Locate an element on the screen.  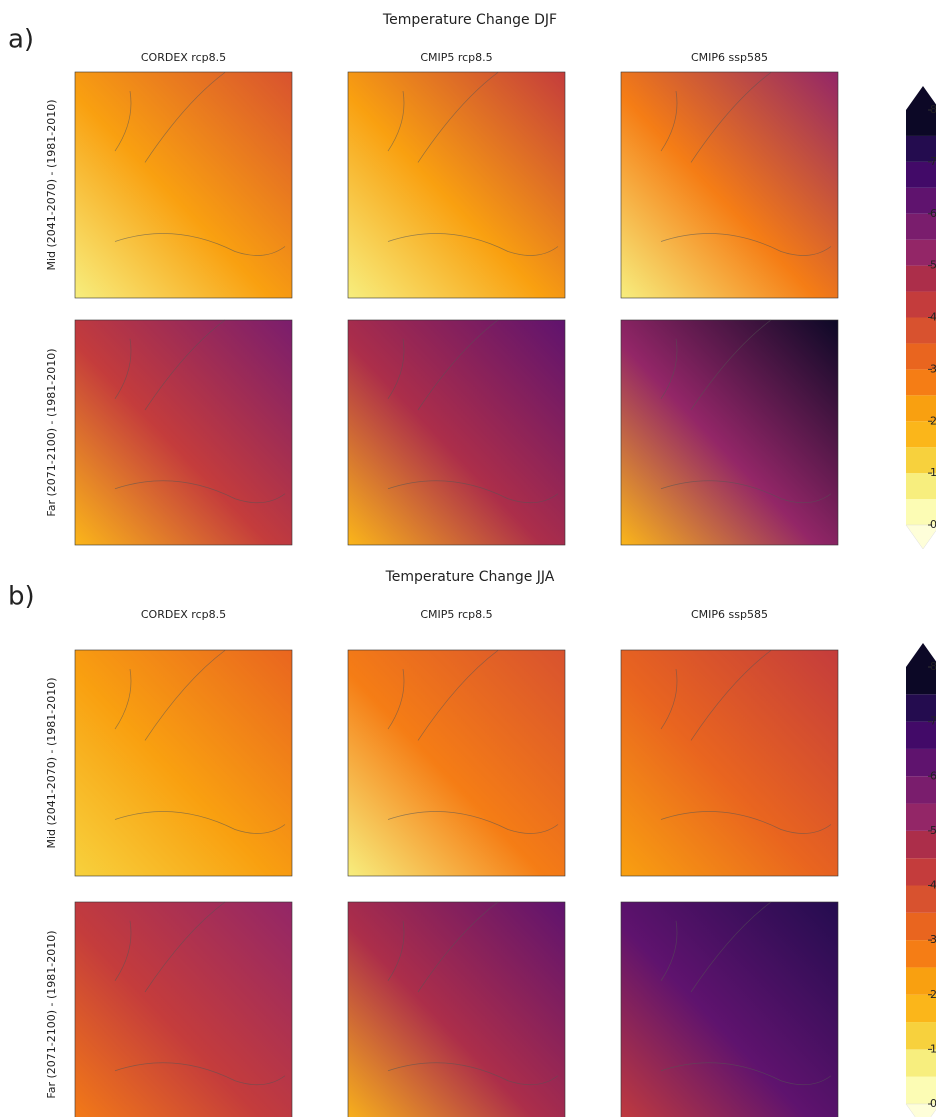
colorbar-tick-label: 7 is located at coordinates (933, 161).